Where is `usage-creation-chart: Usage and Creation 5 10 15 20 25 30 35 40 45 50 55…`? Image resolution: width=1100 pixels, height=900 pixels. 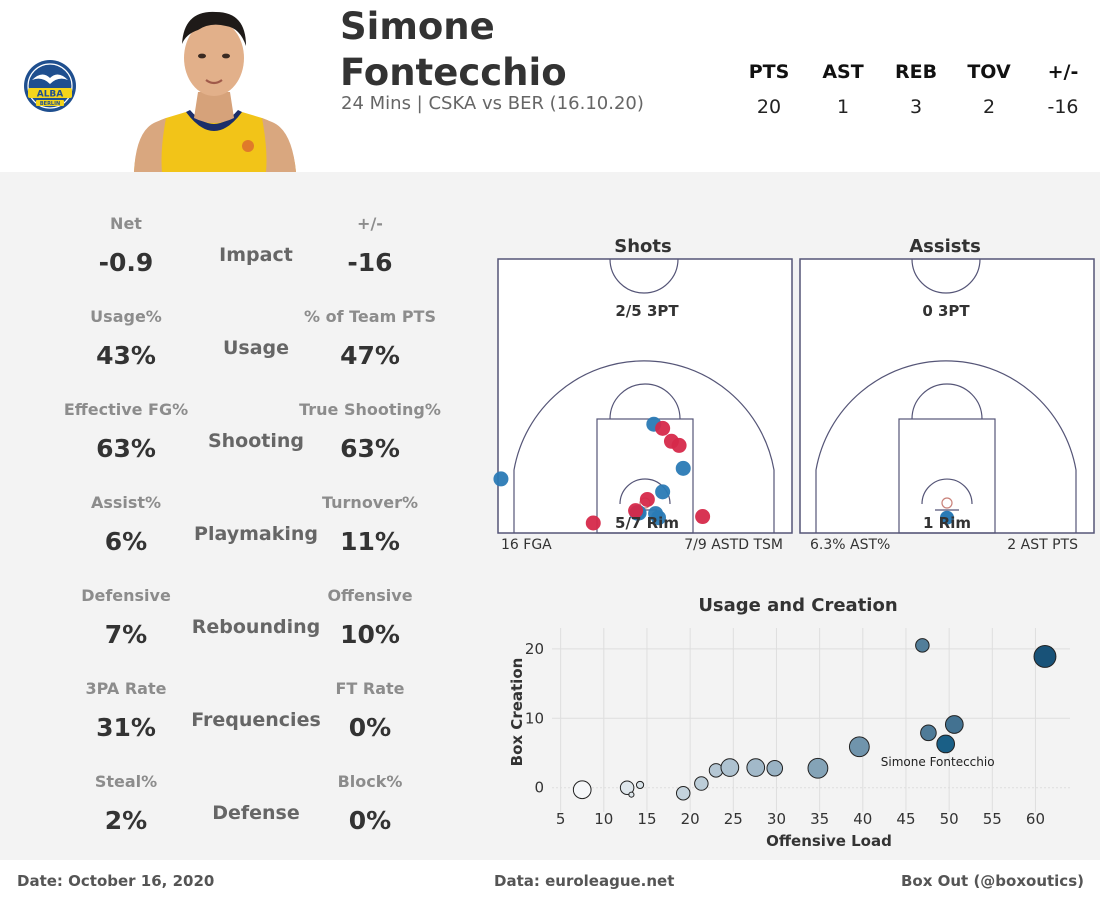
usage-creation-chart: Usage and Creation 5 10 15 20 25 30 35 40 45 50 55… is located at coordinates (789, 722).